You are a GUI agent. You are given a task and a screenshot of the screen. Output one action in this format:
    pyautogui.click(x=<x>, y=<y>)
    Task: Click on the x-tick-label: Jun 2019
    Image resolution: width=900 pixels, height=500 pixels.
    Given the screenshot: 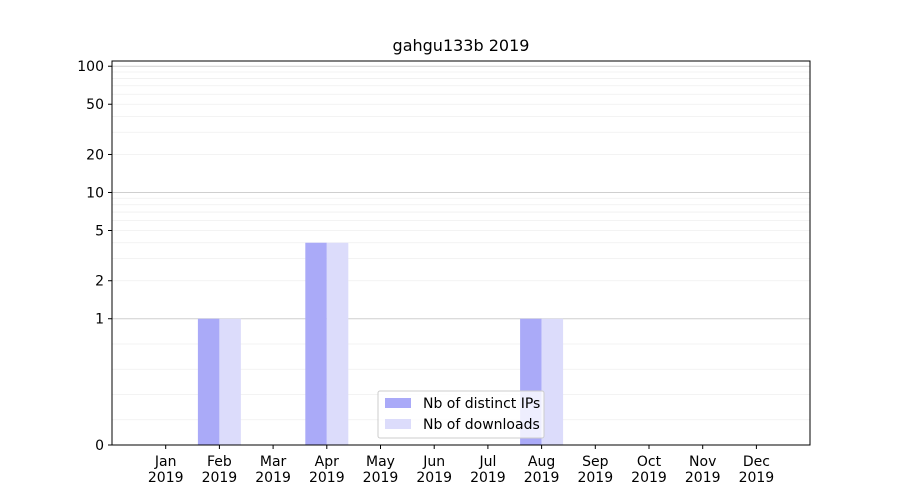 What is the action you would take?
    pyautogui.click(x=434, y=470)
    